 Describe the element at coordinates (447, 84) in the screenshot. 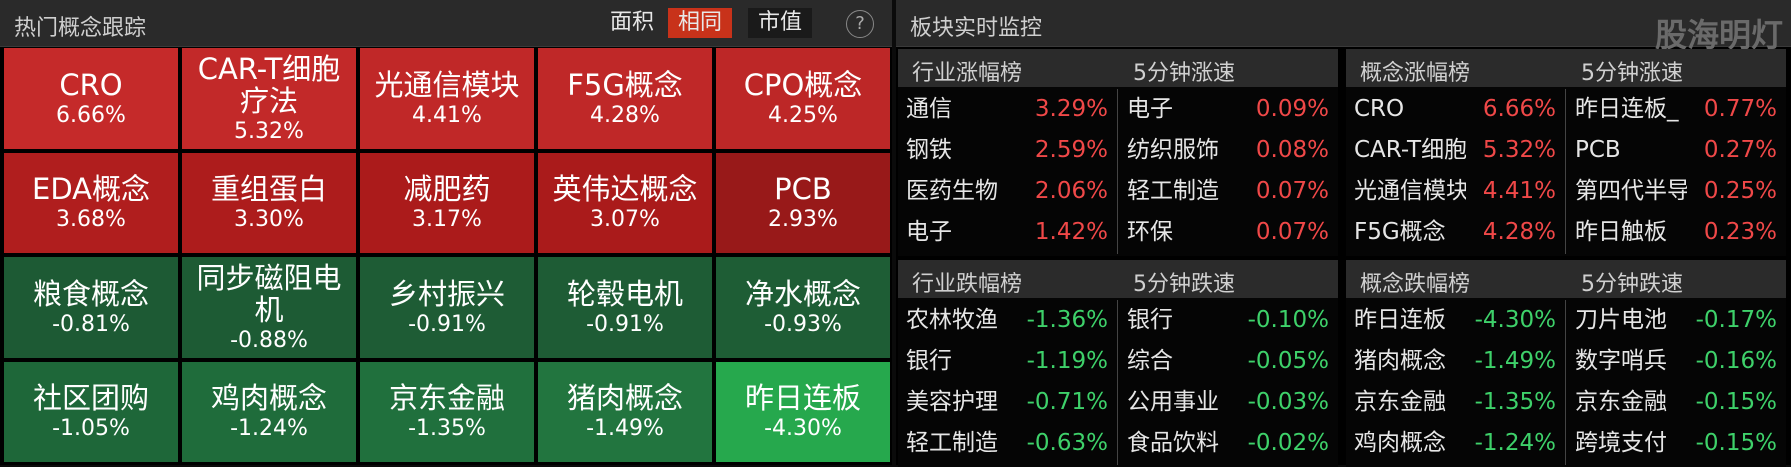

I see `tile-name: 光通信模块` at that location.